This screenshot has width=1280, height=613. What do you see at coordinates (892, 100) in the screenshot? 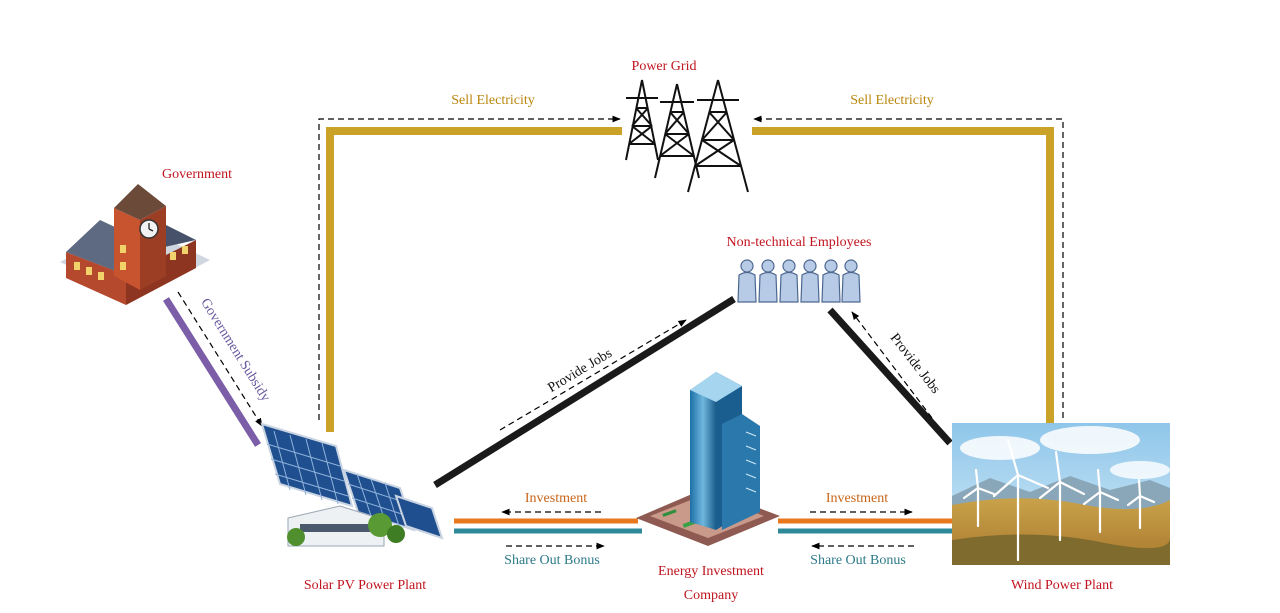
I see `sell-electricity-label-right: Sell Electricity` at bounding box center [892, 100].